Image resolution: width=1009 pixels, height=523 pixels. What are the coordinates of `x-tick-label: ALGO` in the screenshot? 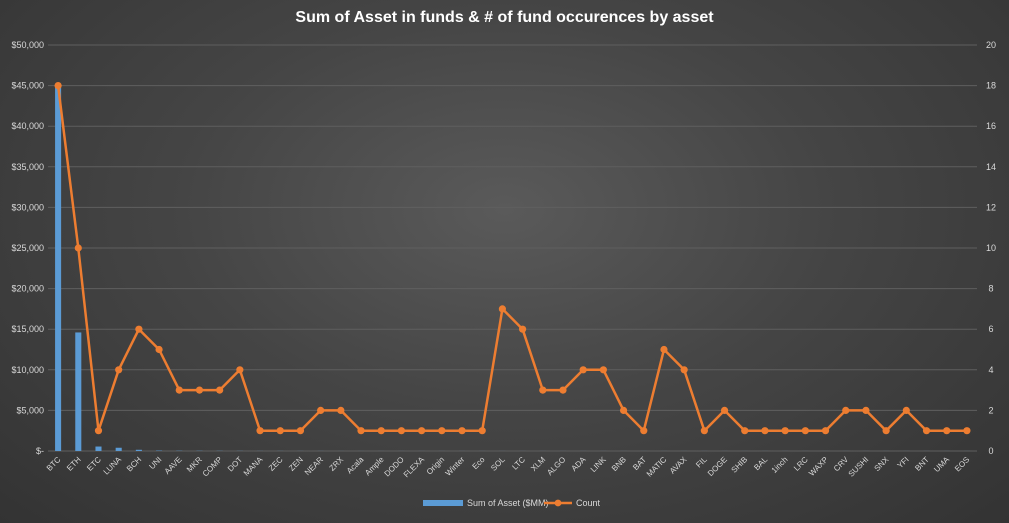 It's located at (556, 466).